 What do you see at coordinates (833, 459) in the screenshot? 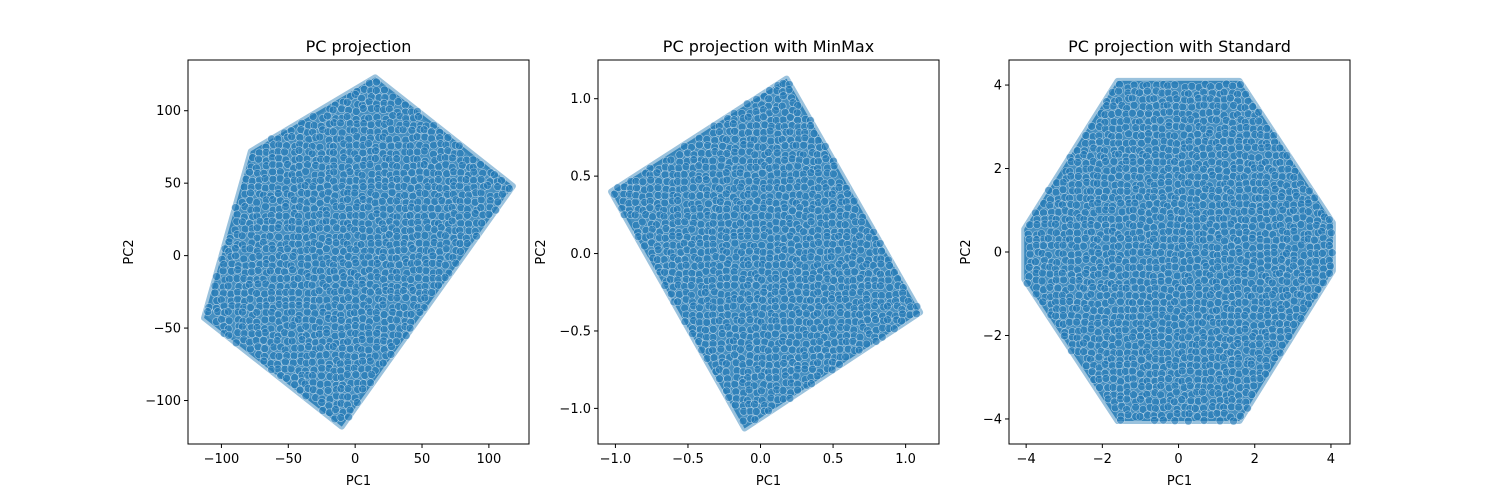
I see `x-tick-label: 0.5` at bounding box center [833, 459].